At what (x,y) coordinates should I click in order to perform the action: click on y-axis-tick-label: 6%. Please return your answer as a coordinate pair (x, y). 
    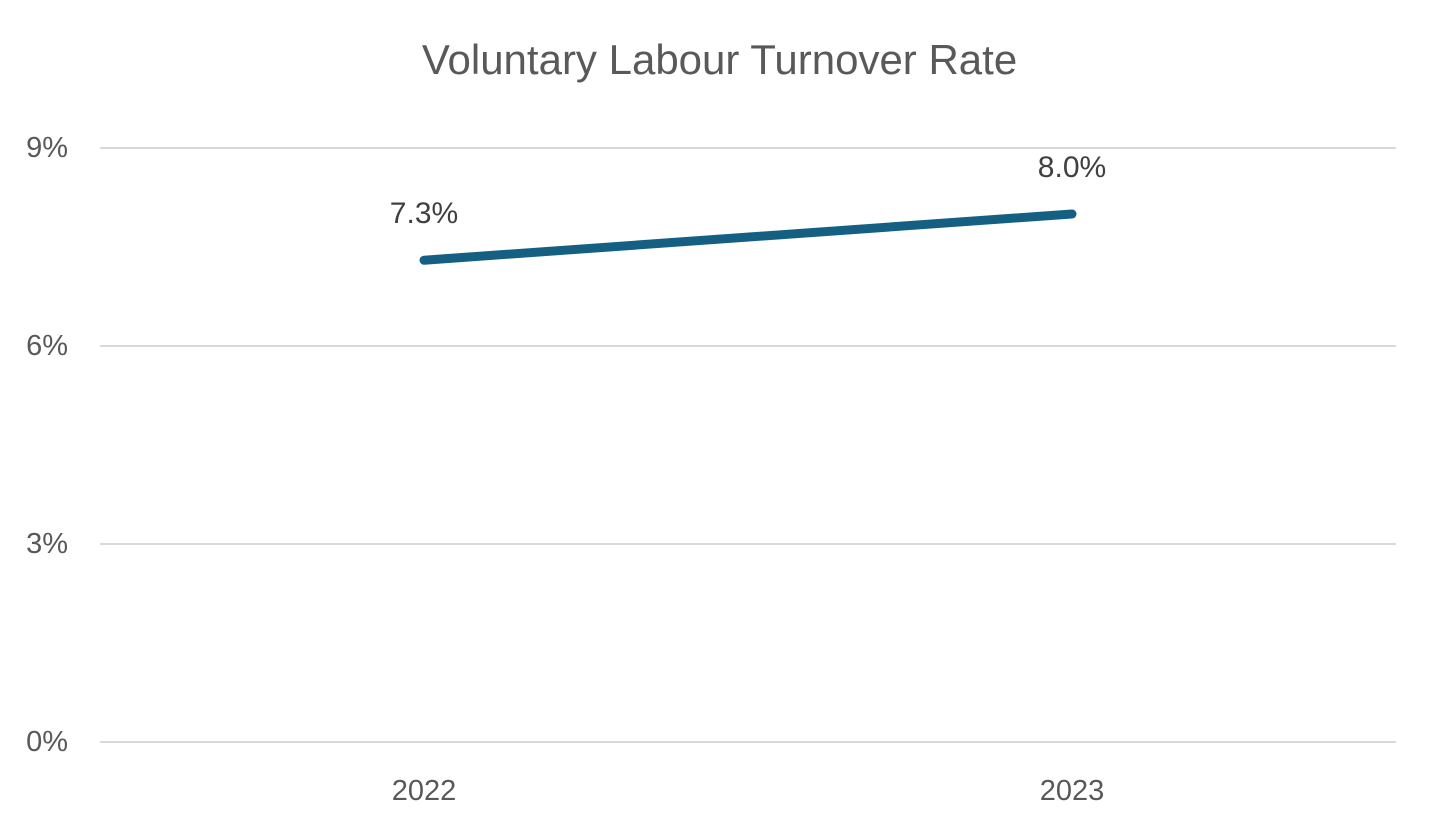
    Looking at the image, I should click on (47, 346).